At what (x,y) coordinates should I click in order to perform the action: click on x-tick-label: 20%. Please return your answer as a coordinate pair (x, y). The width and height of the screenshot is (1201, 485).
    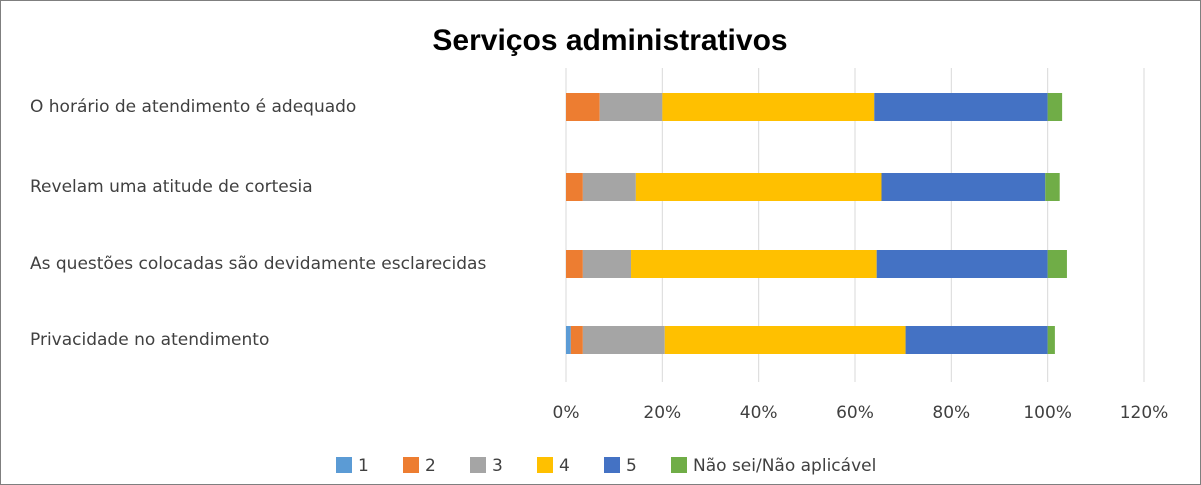
    Looking at the image, I should click on (662, 413).